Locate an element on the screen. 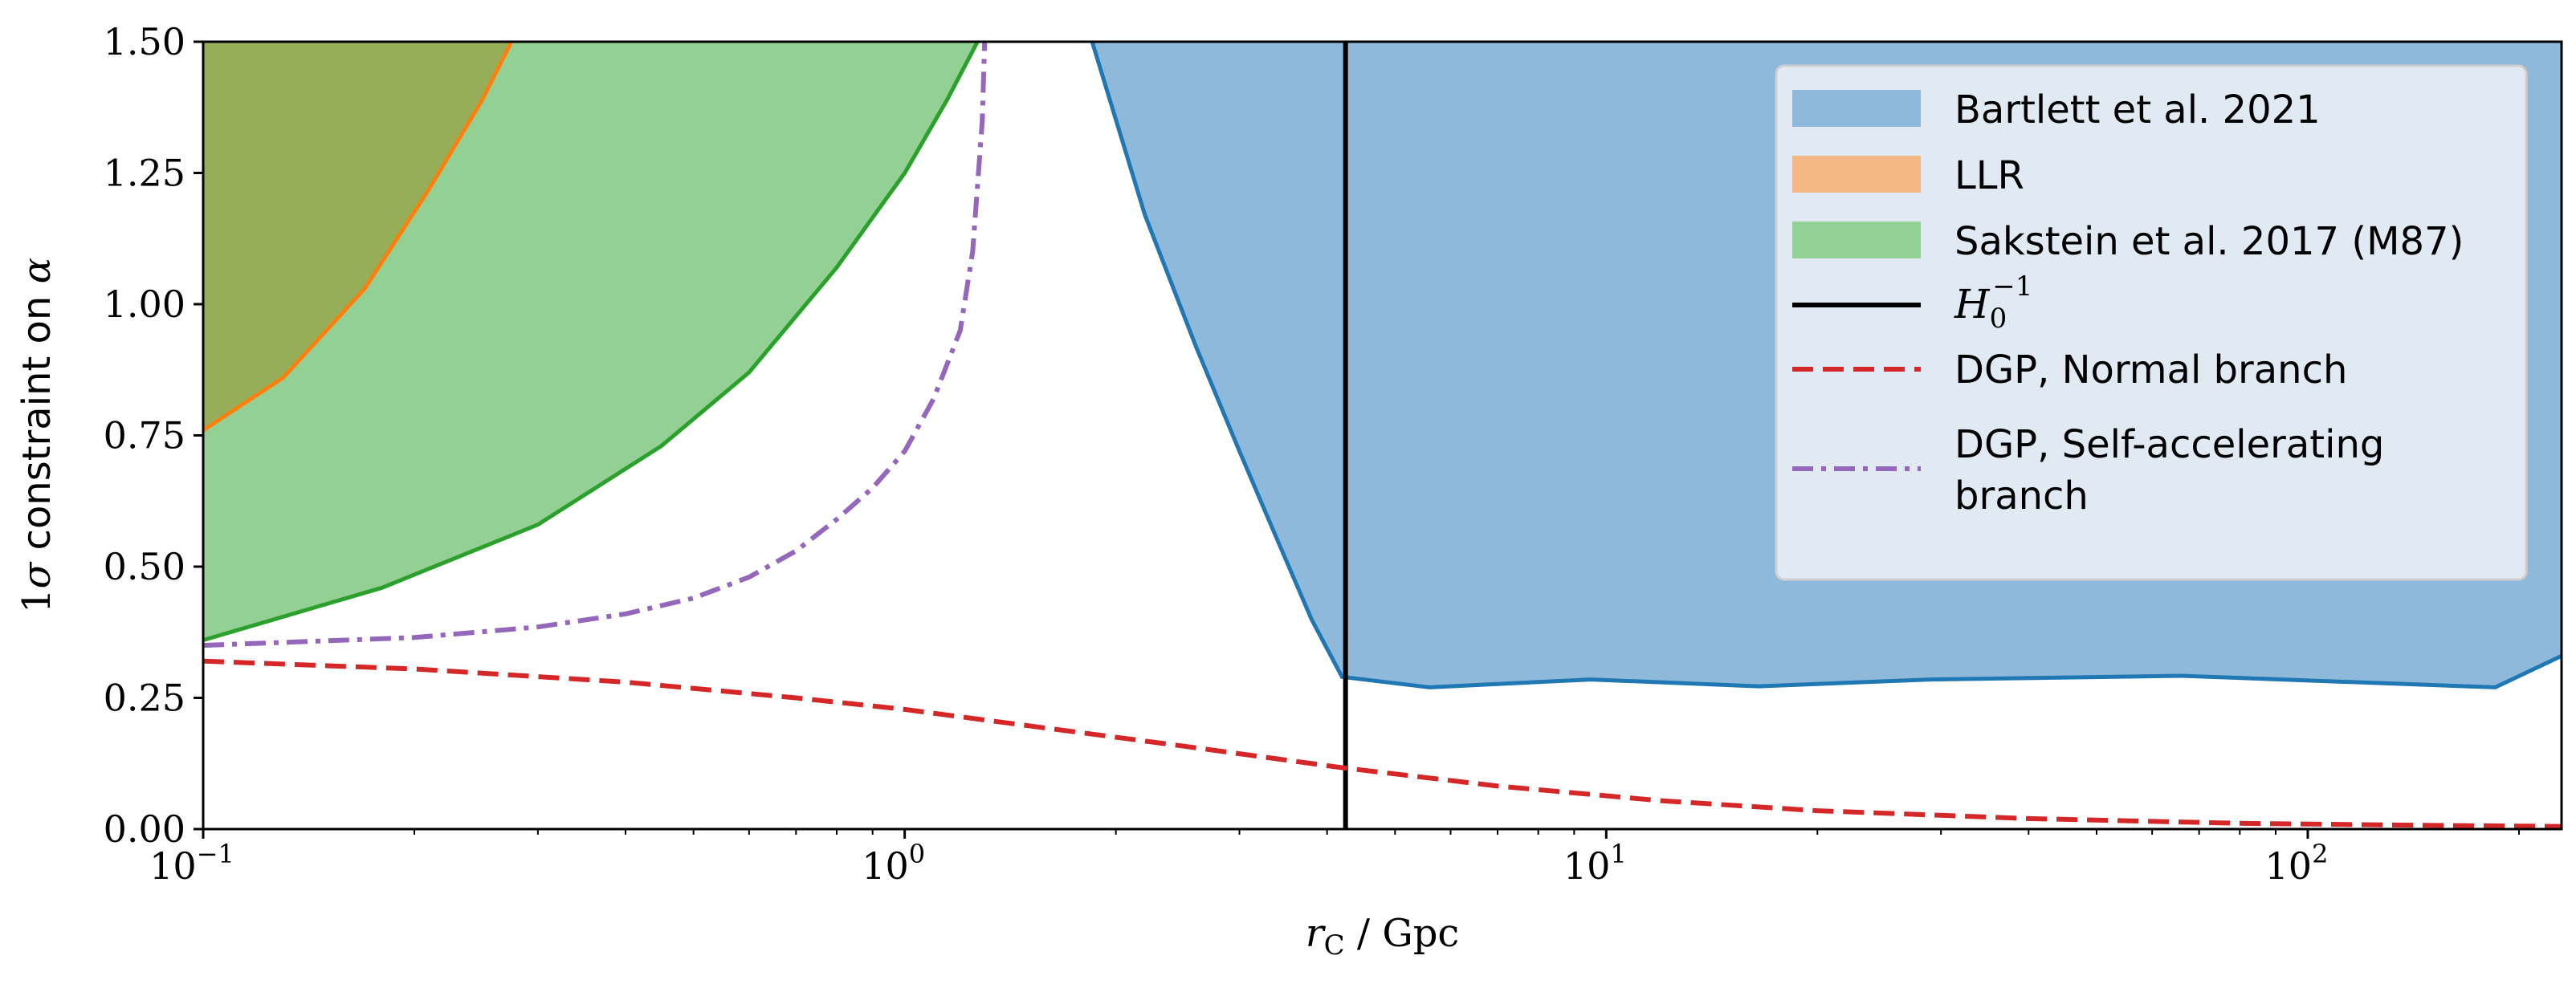 This screenshot has height=988, width=2576. y-tick-label-2: 0.50 is located at coordinates (144, 566).